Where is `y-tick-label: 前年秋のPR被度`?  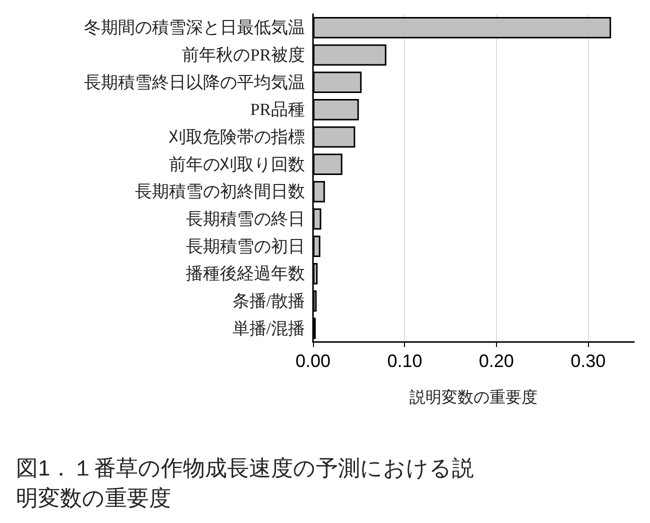 y-tick-label: 前年秋のPR被度 is located at coordinates (243, 55).